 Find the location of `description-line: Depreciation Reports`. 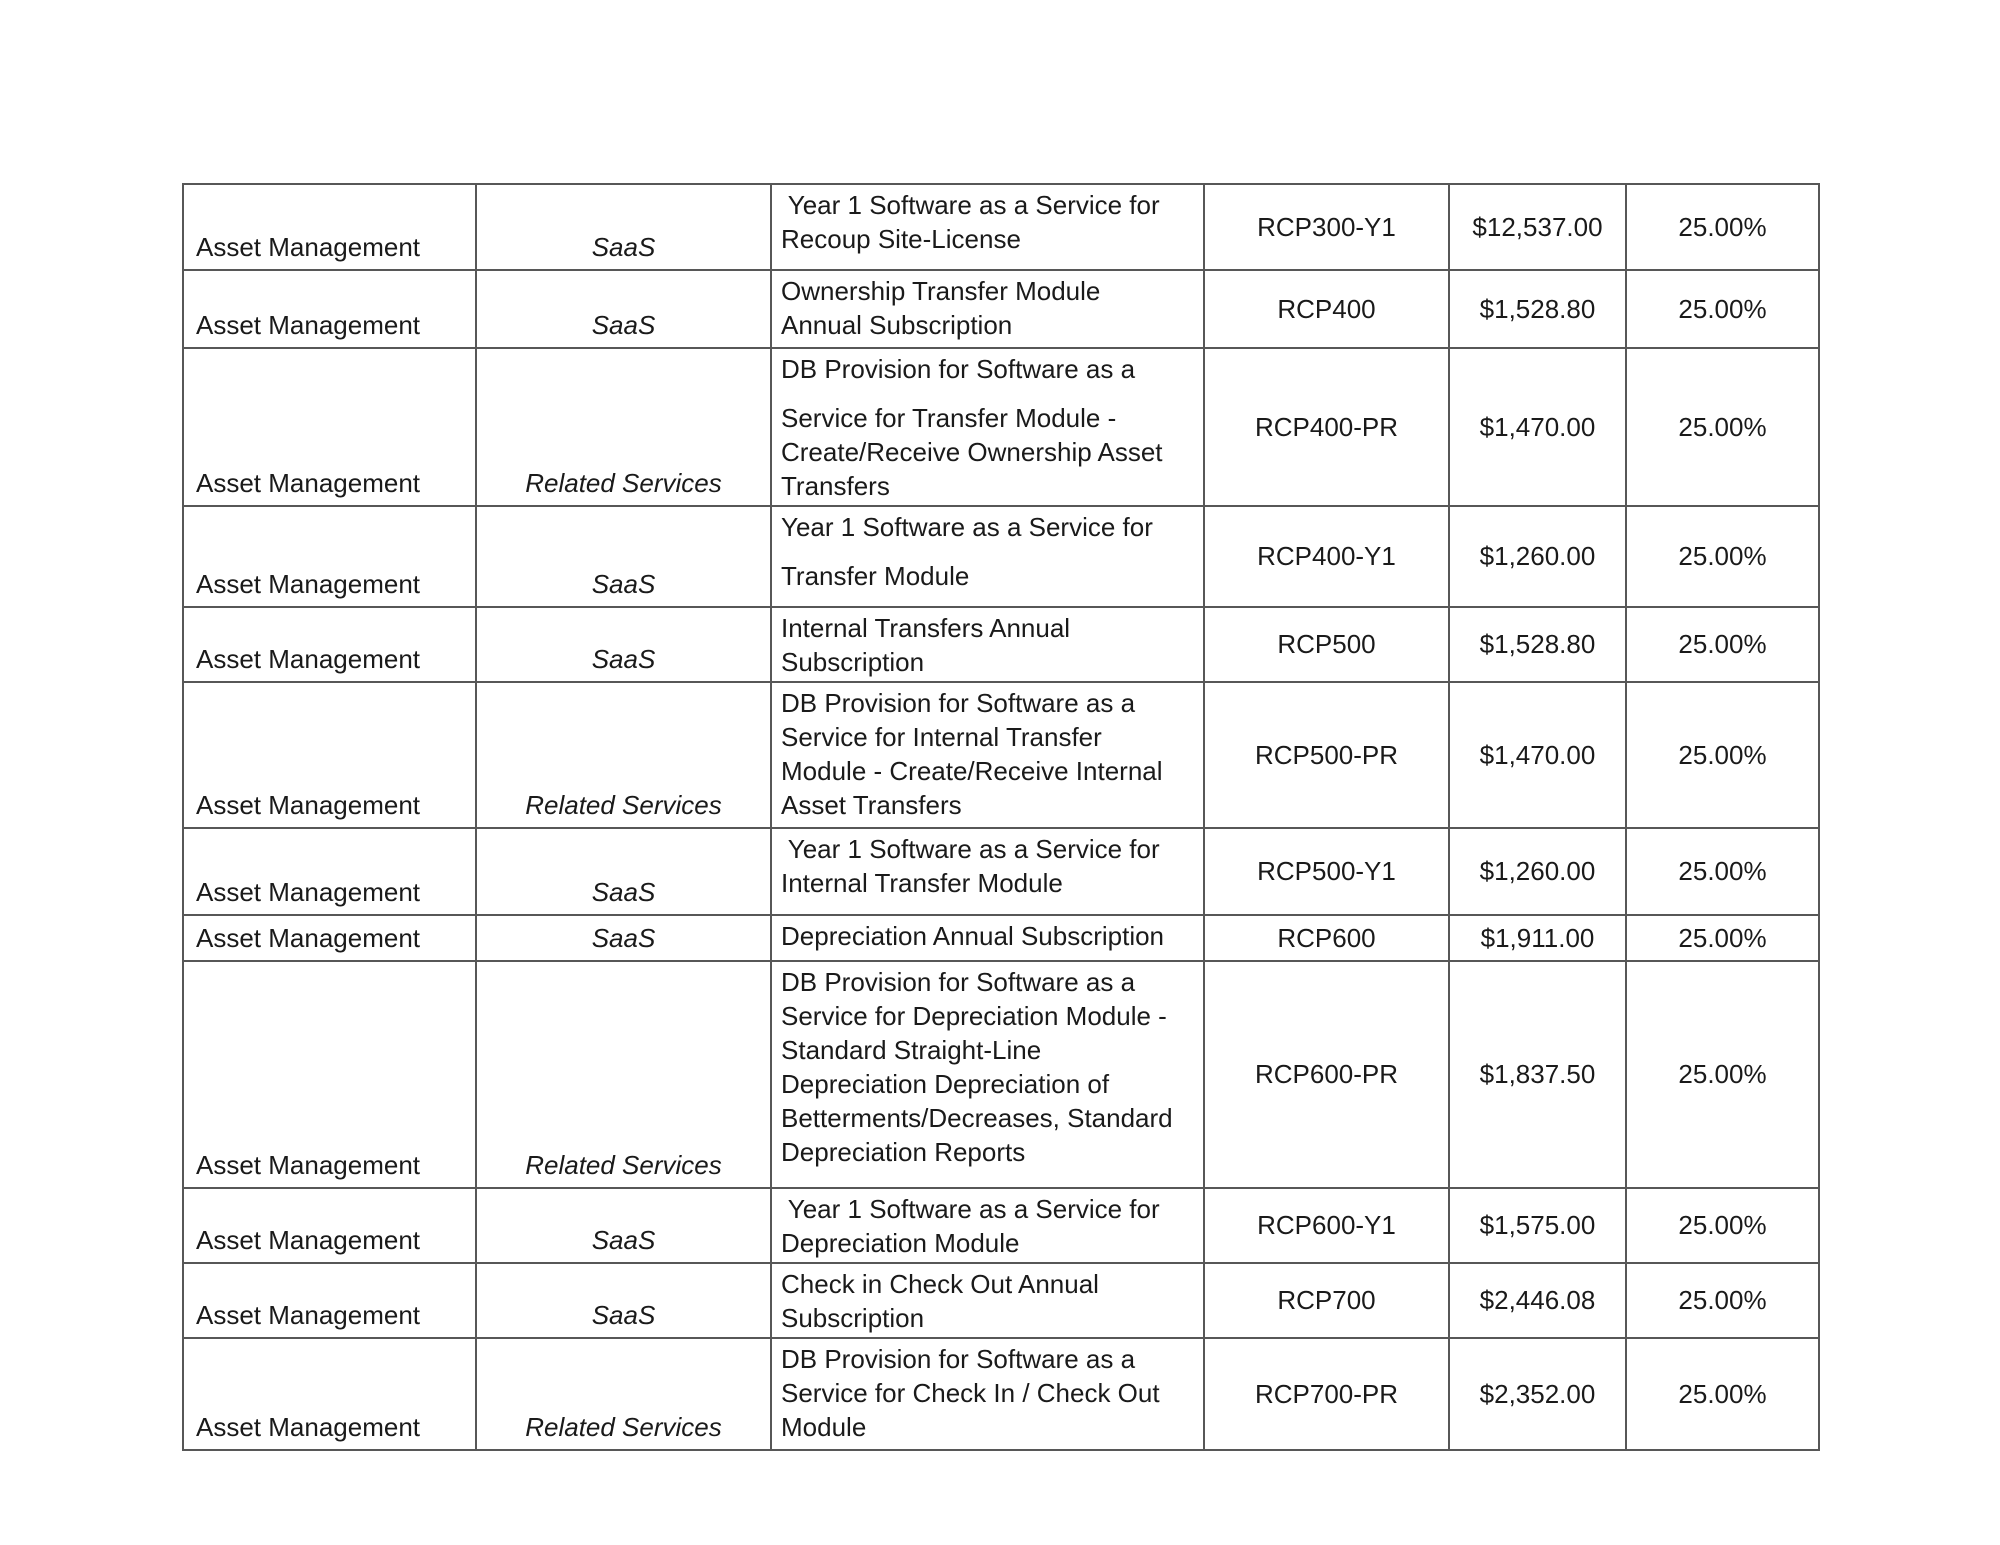

description-line: Depreciation Reports is located at coordinates (903, 1152).